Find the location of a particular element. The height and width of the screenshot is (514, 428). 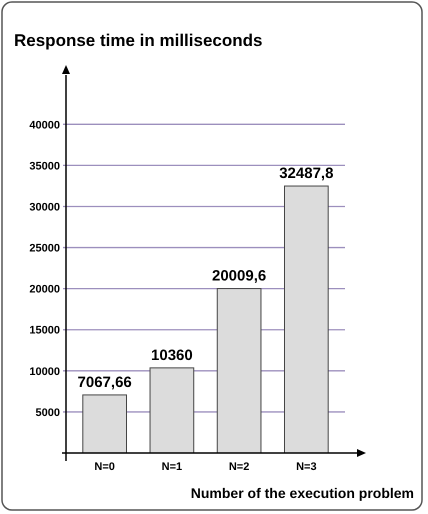

y-tick-label: 5000 is located at coordinates (48, 412).